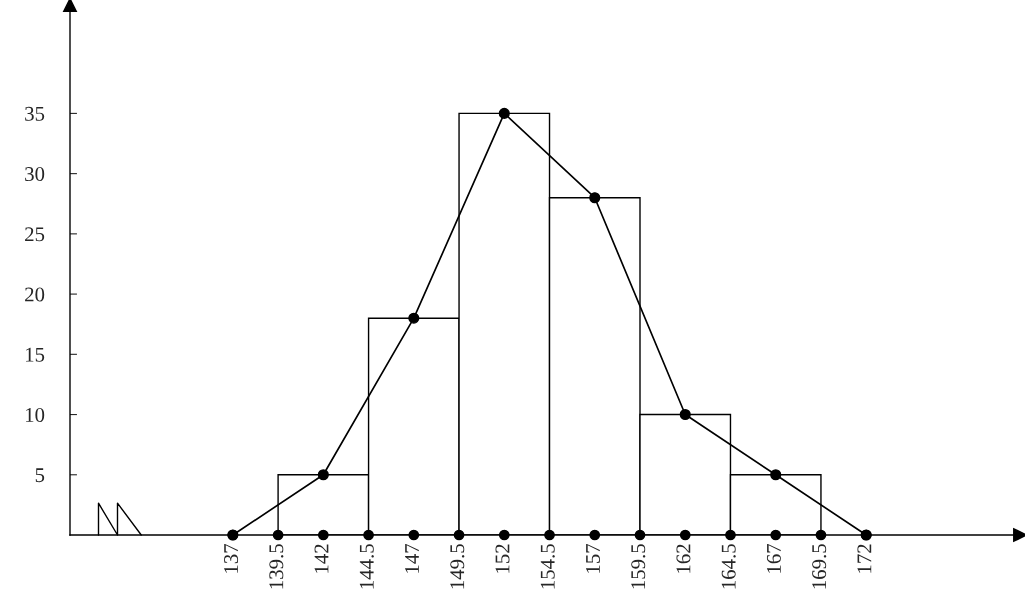 This screenshot has height=608, width=1025. What do you see at coordinates (547, 566) in the screenshot?
I see `x-tick-label: 154.5` at bounding box center [547, 566].